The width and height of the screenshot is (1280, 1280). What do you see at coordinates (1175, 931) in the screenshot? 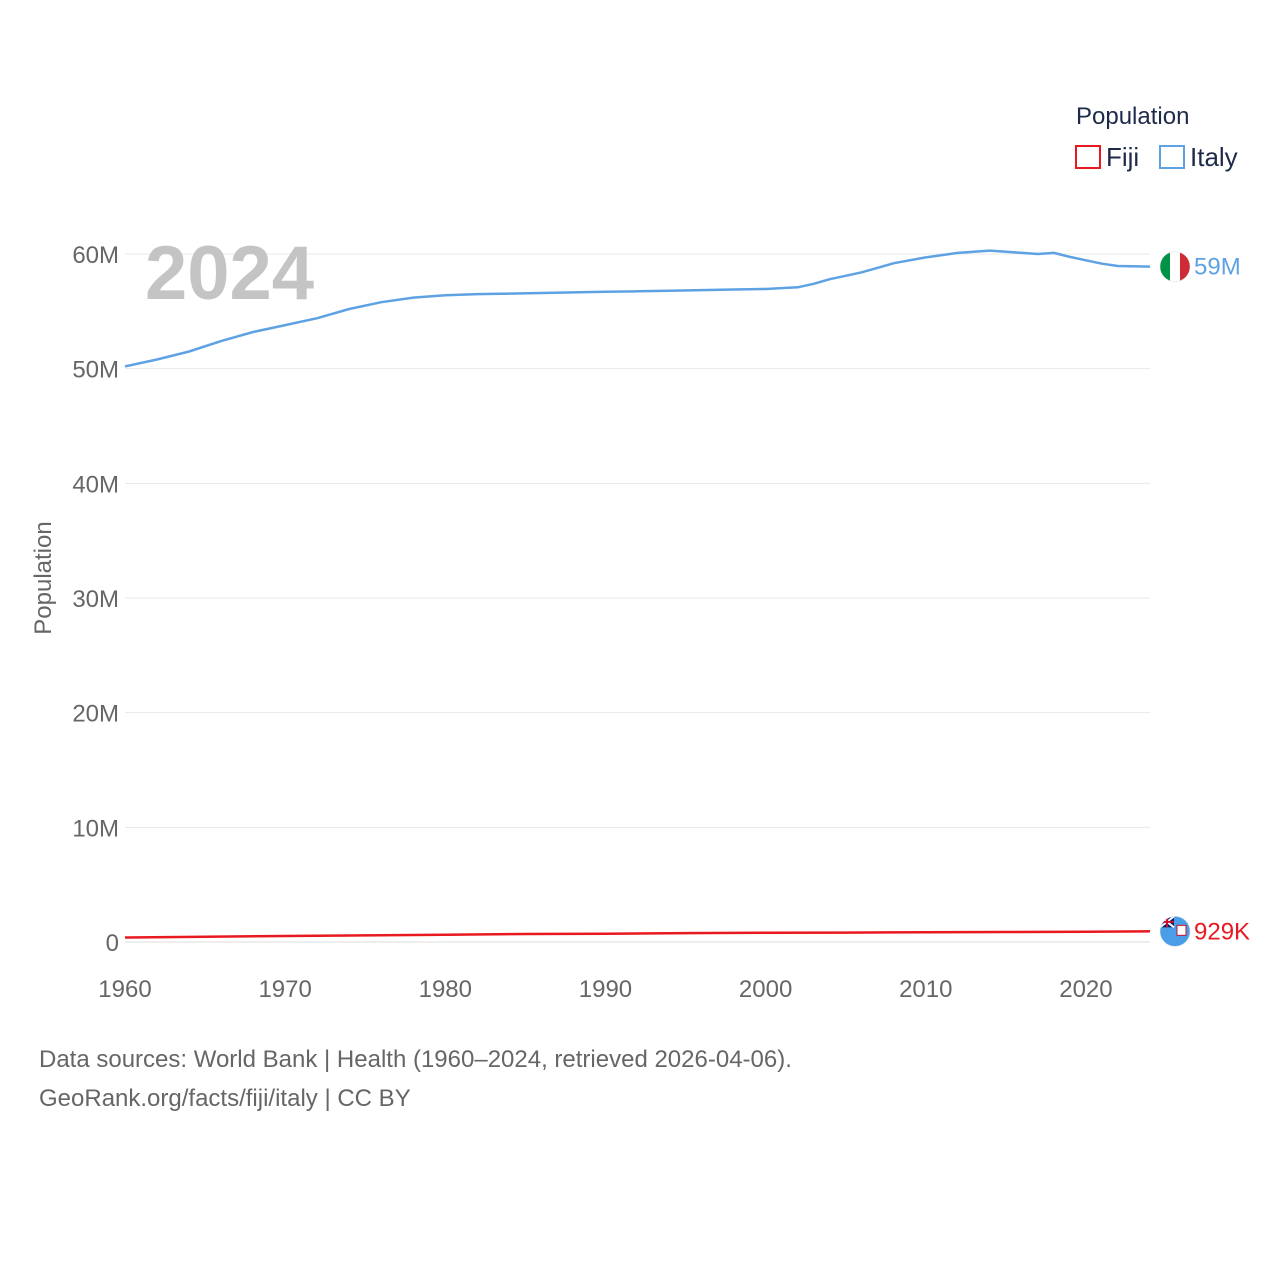
I see `fiji-flag-icon` at bounding box center [1175, 931].